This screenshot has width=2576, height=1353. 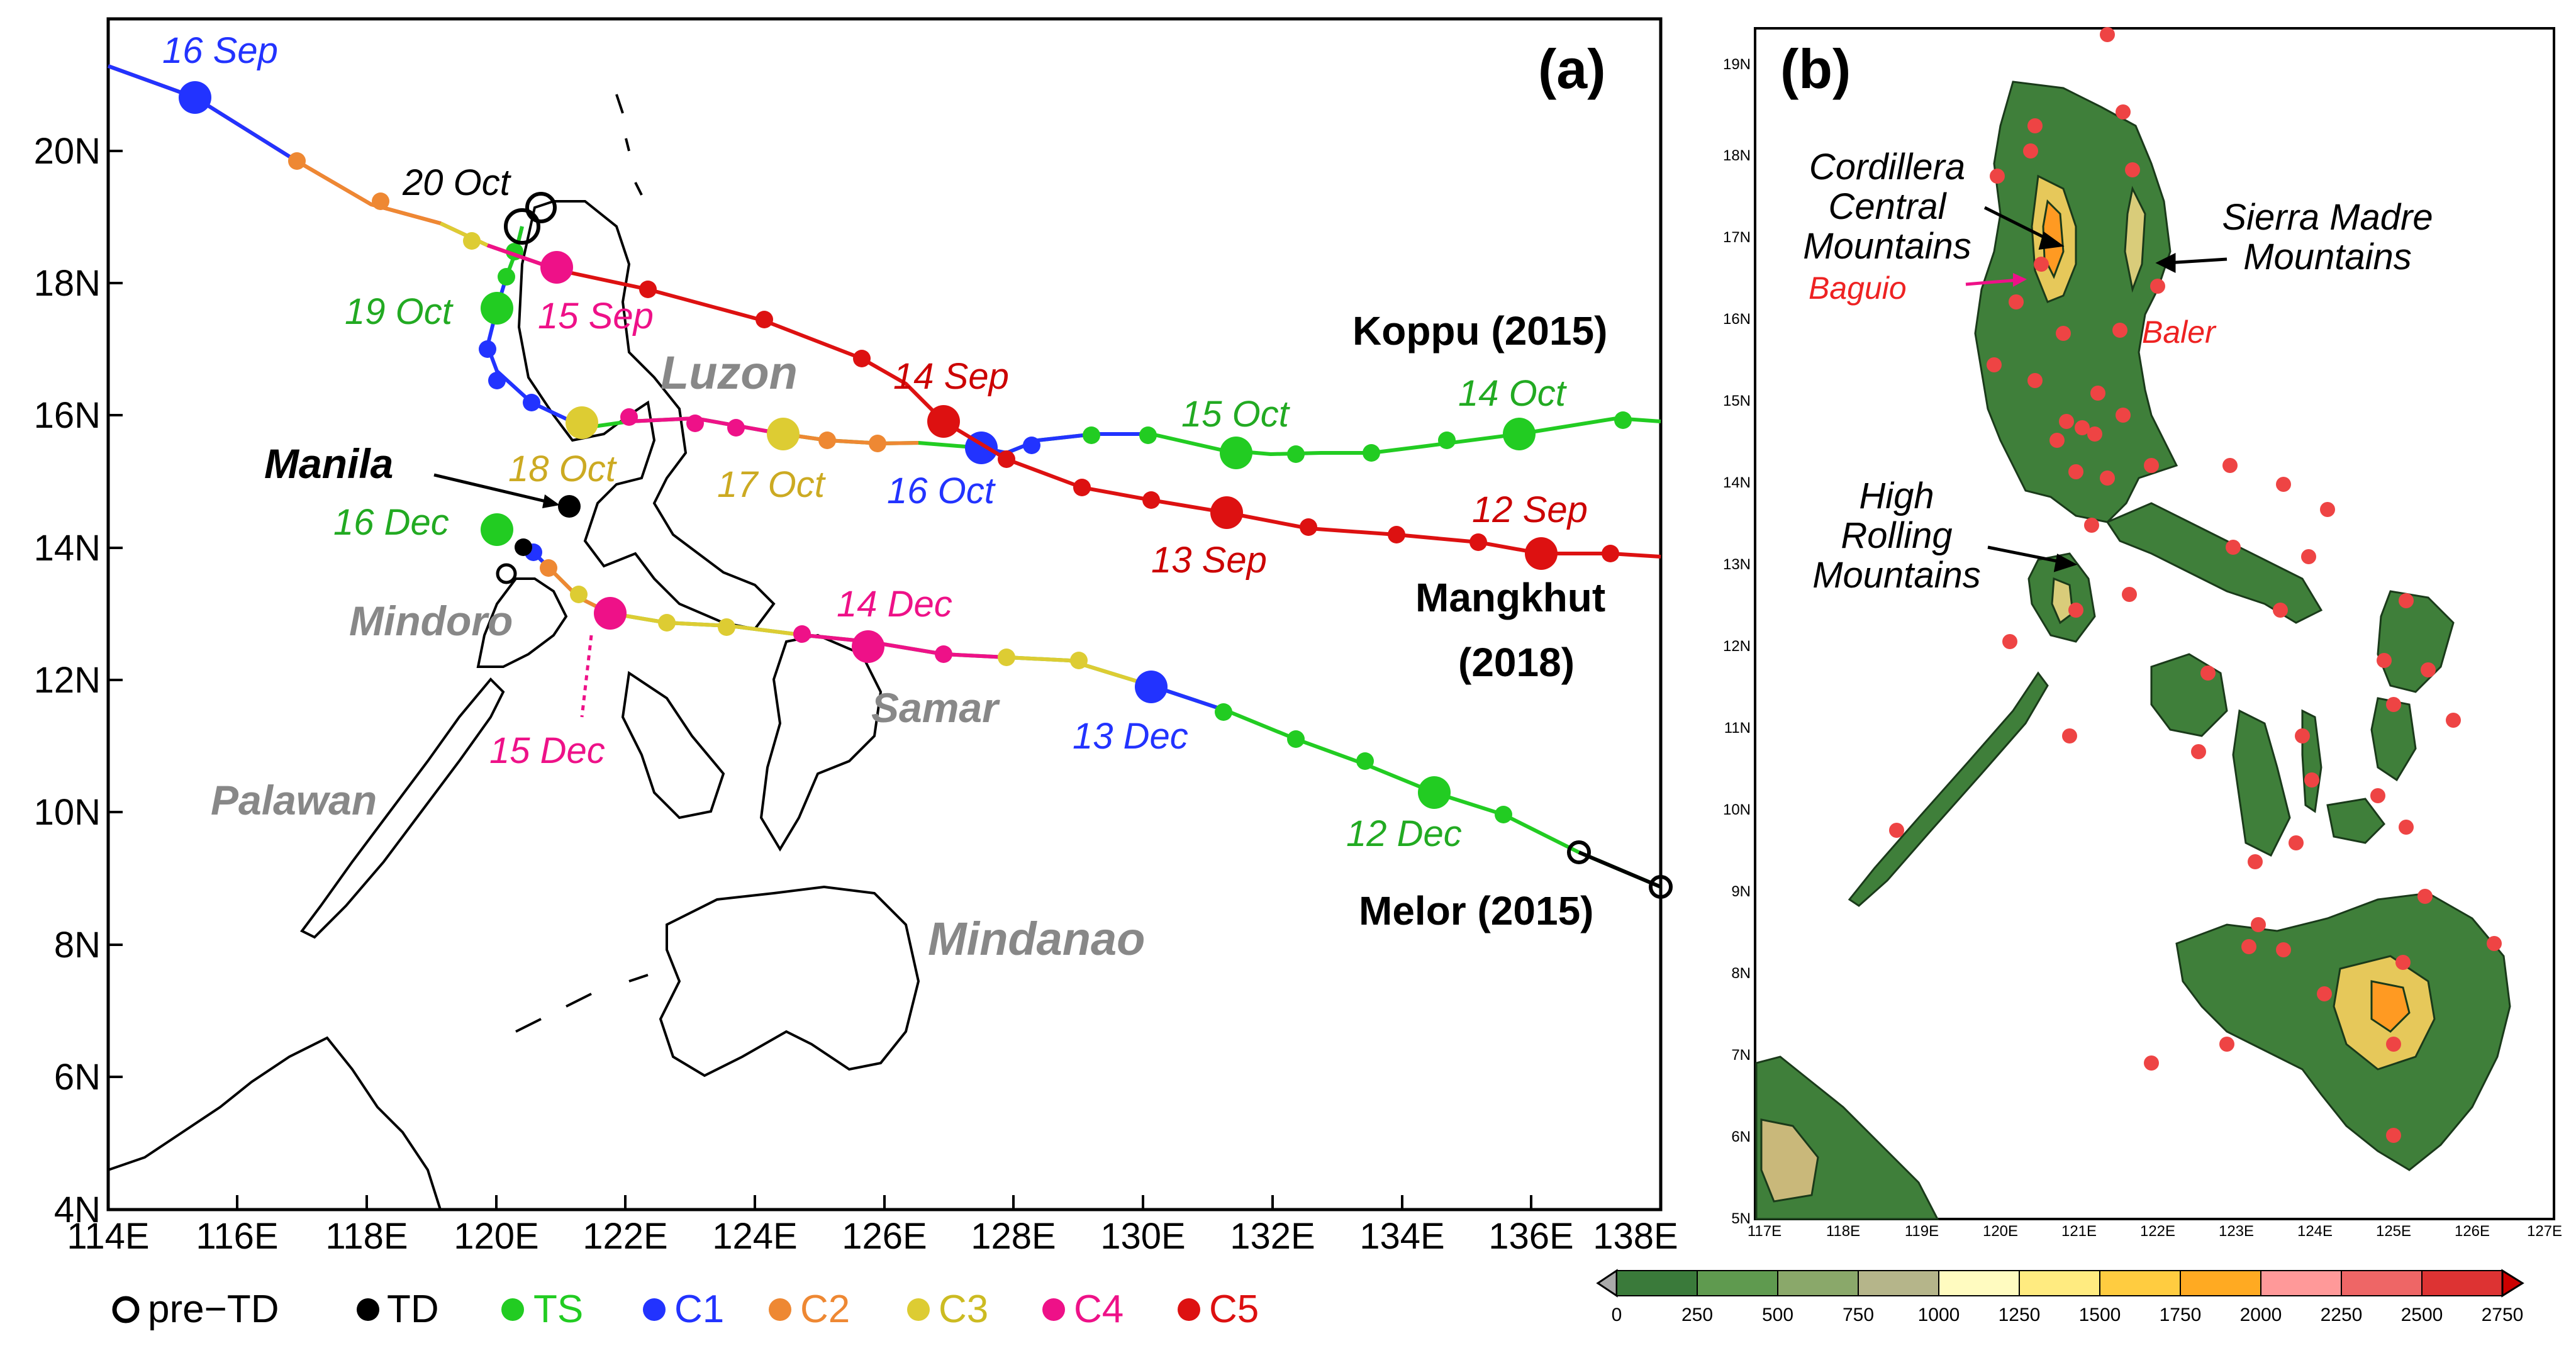 What do you see at coordinates (729, 373) in the screenshot?
I see `region-luzon: Luzon` at bounding box center [729, 373].